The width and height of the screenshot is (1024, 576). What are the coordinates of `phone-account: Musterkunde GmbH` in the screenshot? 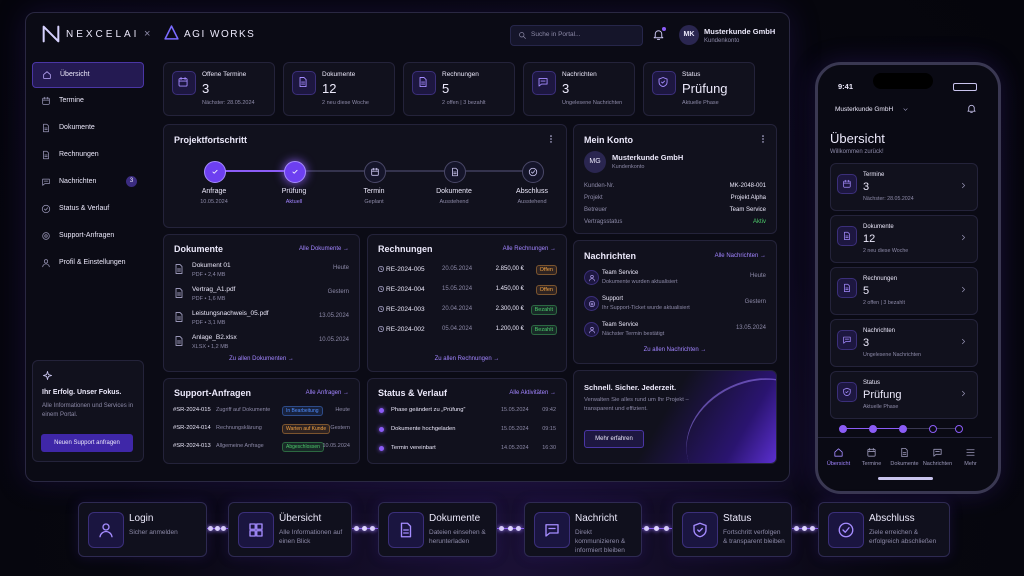 It's located at (864, 109).